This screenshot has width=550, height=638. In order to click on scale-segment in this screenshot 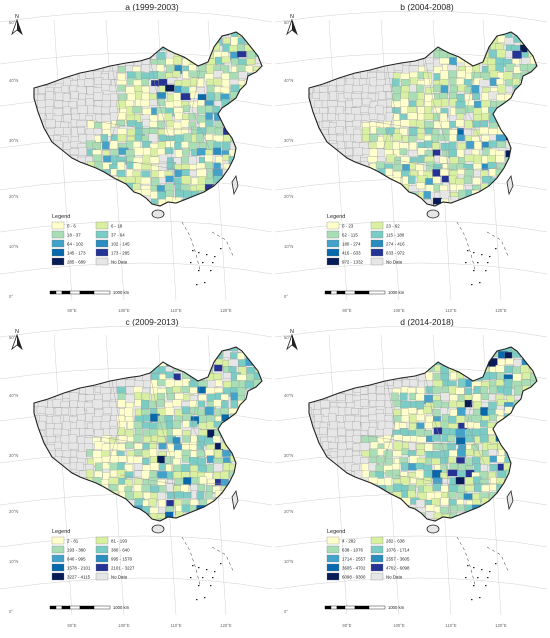, I will do `click(87, 292)`.